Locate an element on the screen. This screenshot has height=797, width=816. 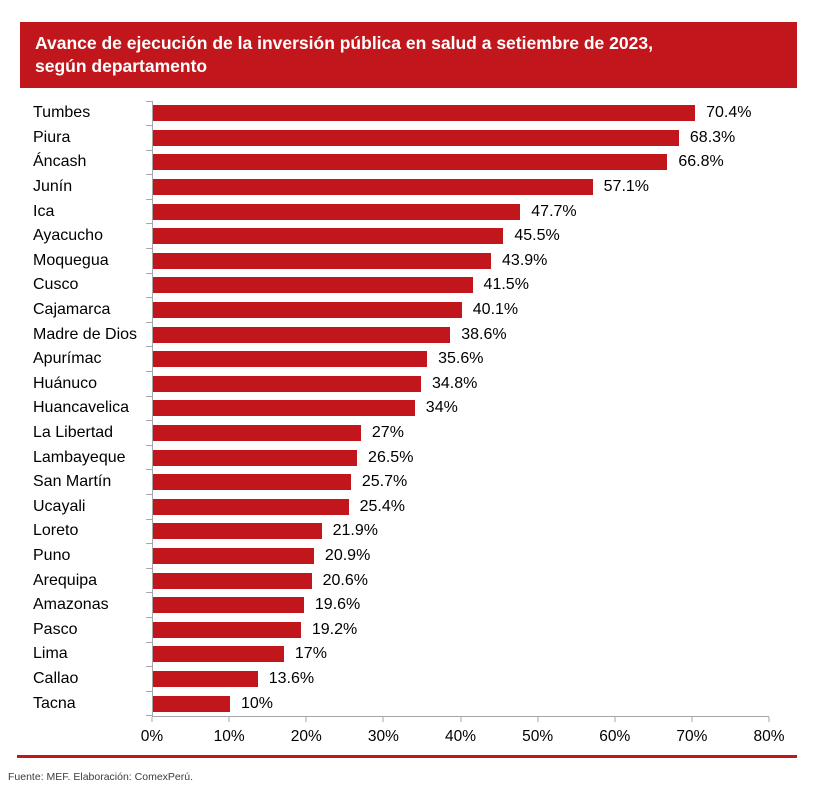
bar-row: Ayacucho 45.5% is located at coordinates (408, 236).